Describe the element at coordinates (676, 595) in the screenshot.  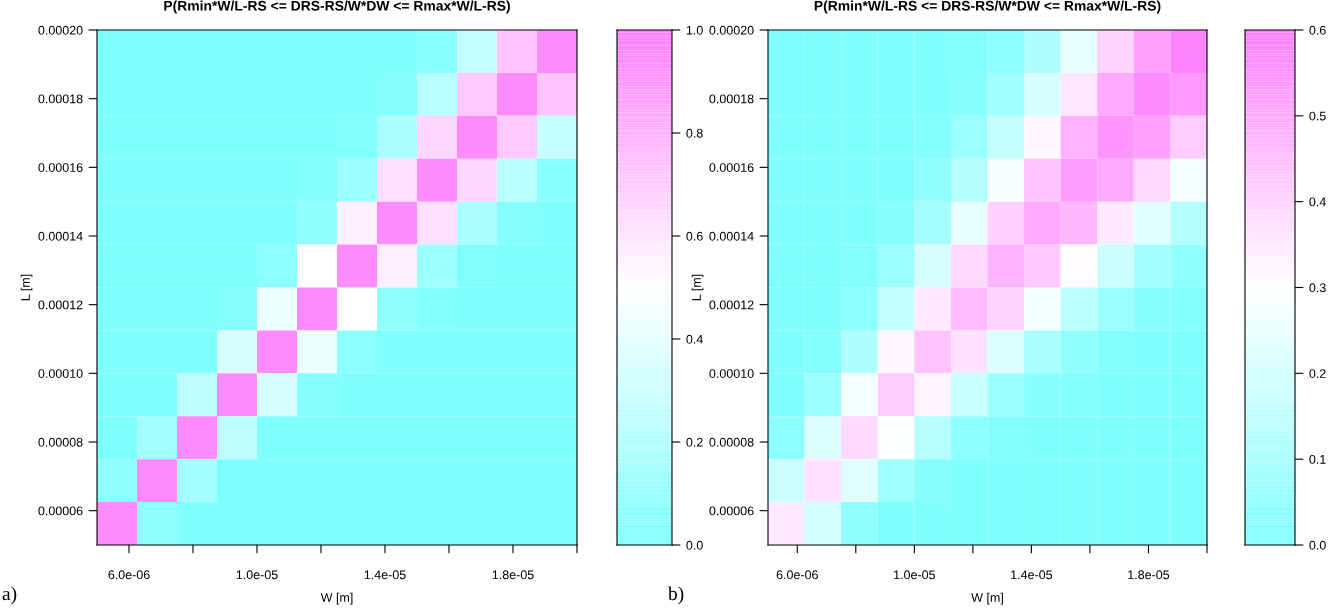
I see `text: b)` at that location.